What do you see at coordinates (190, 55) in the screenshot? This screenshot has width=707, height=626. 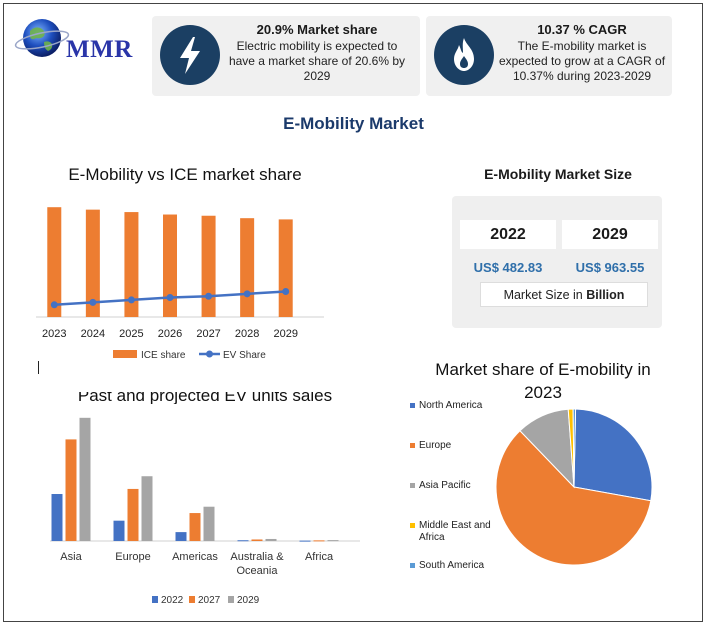 I see `lightning-icon` at bounding box center [190, 55].